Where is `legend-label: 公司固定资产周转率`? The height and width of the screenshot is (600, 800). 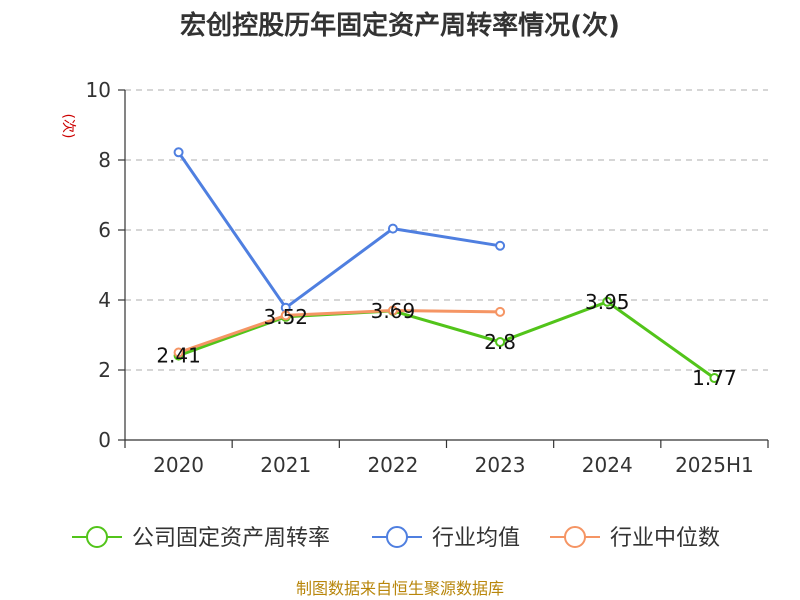 legend-label: 公司固定资产周转率 is located at coordinates (231, 538).